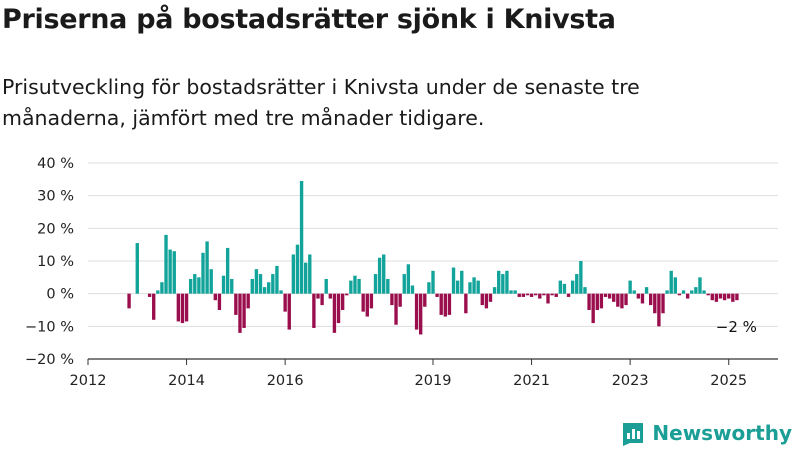 Image resolution: width=800 pixels, height=450 pixels. What do you see at coordinates (728, 381) in the screenshot?
I see `x-tick-label: 2025` at bounding box center [728, 381].